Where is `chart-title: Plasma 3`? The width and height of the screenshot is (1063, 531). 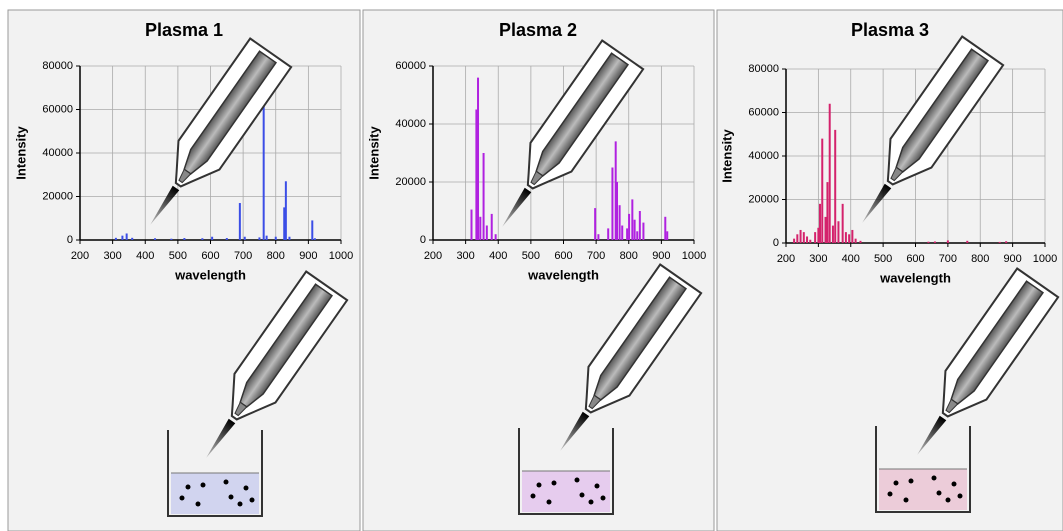
chart-title: Plasma 3 is located at coordinates (890, 30).